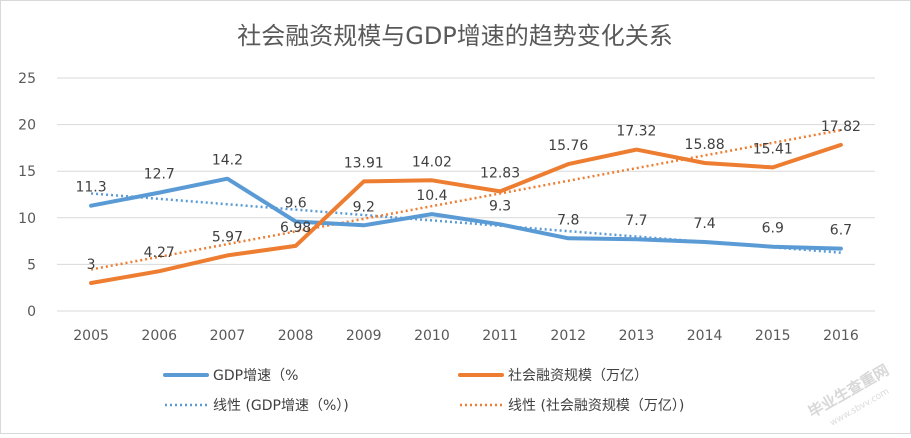  Describe the element at coordinates (500, 336) in the screenshot. I see `x-tick-label: 2011` at that location.